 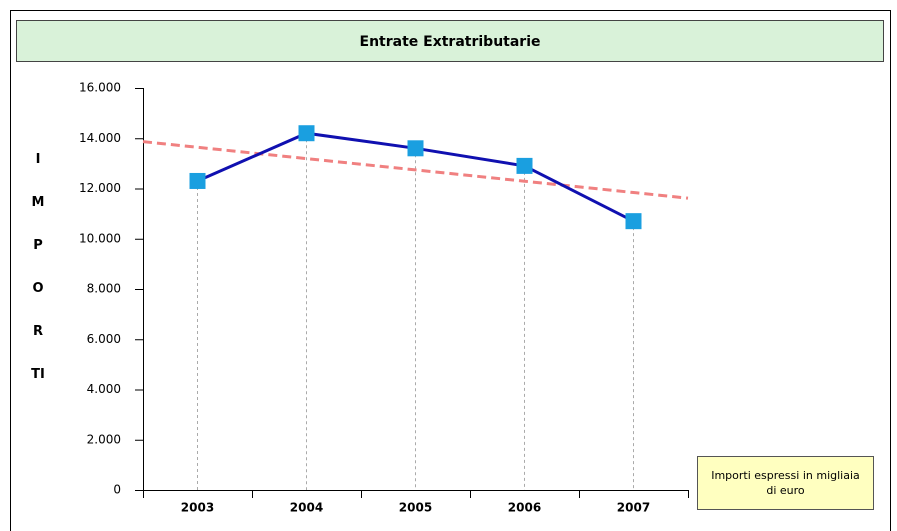 I want to click on x-tick-label: 2005, so click(x=415, y=508).